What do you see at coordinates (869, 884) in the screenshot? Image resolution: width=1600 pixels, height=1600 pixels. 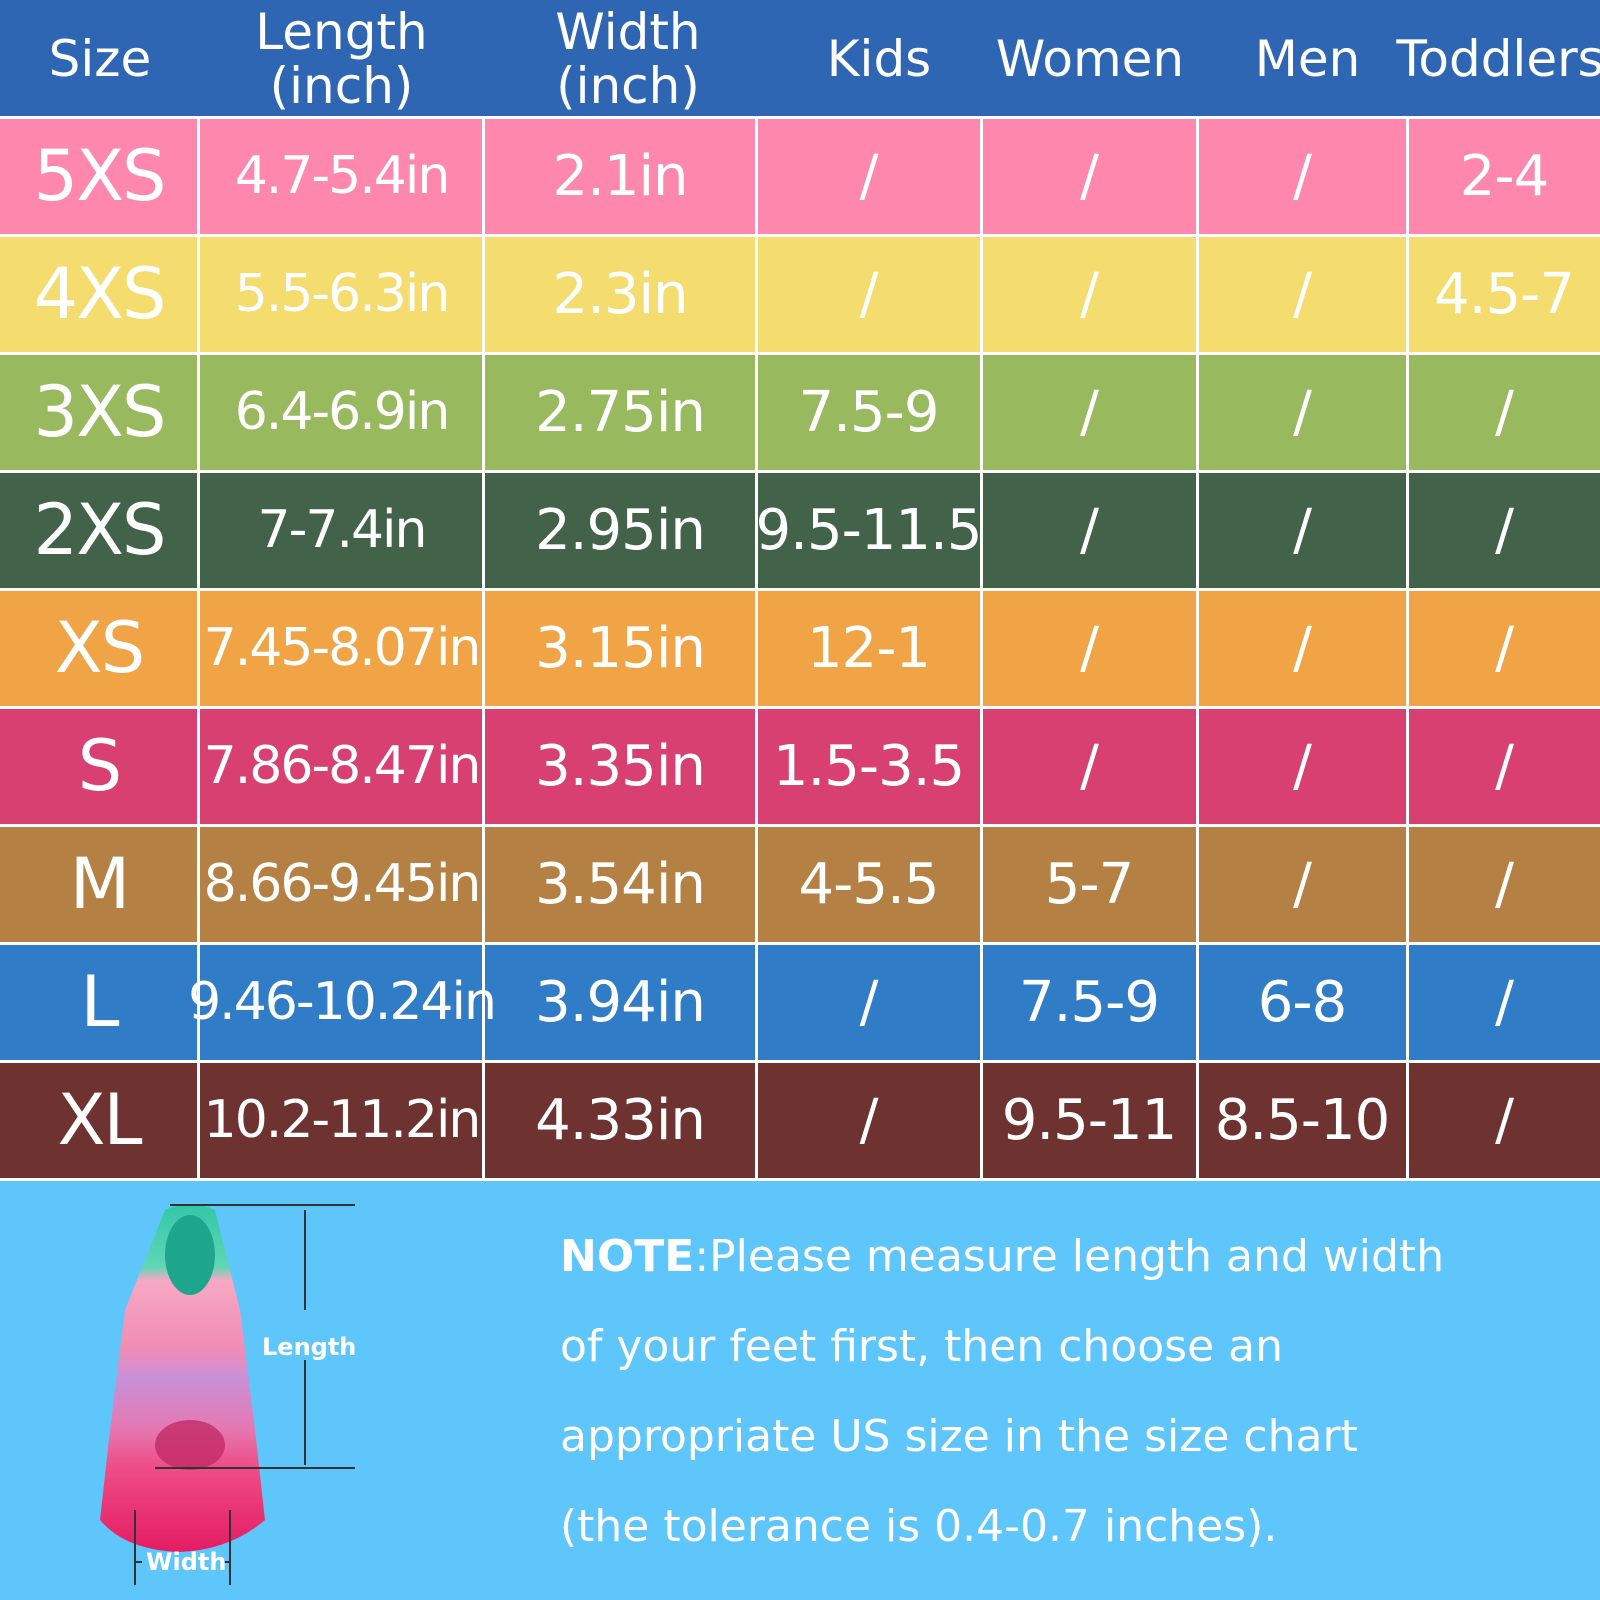 I see `cell-kids: 4-5.5` at bounding box center [869, 884].